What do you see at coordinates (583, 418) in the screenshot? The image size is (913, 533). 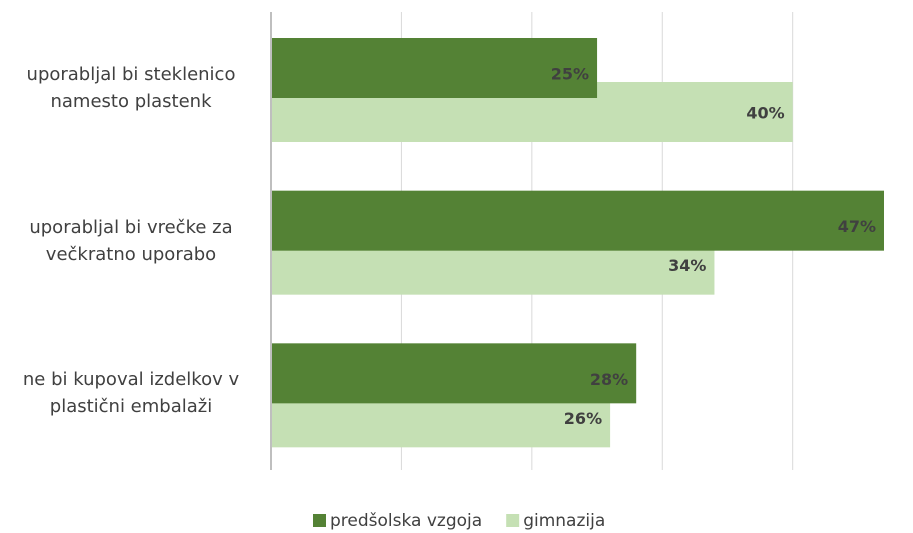 I see `data-label: 26%` at bounding box center [583, 418].